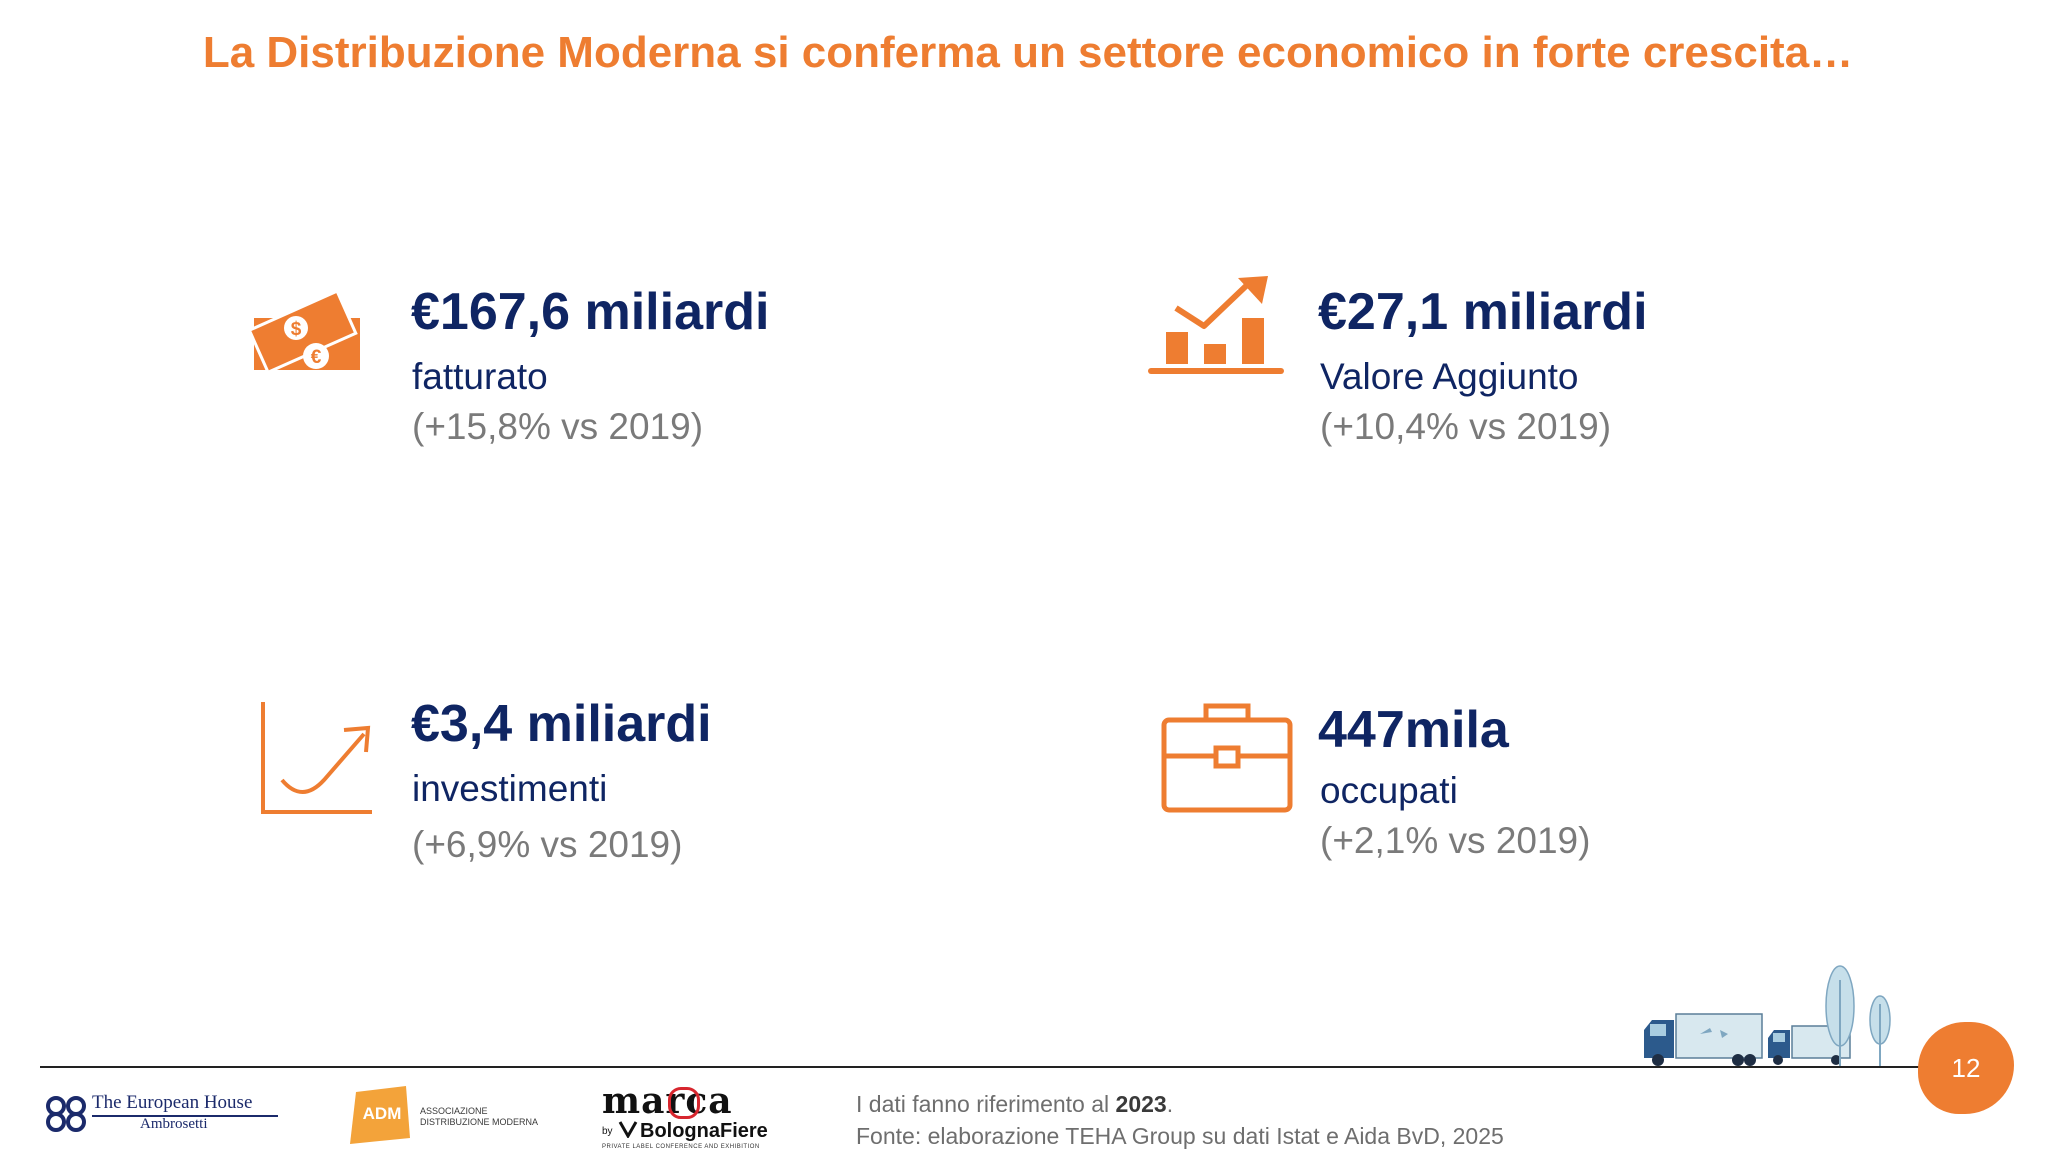 The height and width of the screenshot is (1165, 2056). Describe the element at coordinates (704, 1131) in the screenshot. I see `marca-bologna: BolognaFiere` at that location.